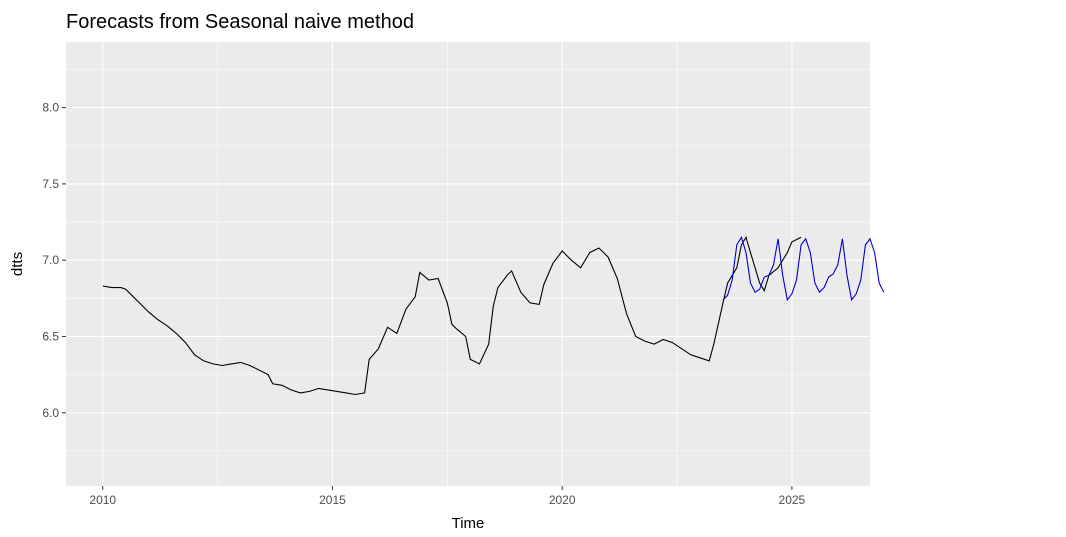 The height and width of the screenshot is (537, 1066). What do you see at coordinates (447, 496) in the screenshot?
I see `x-axis: 2010 2015 2020 2025` at bounding box center [447, 496].